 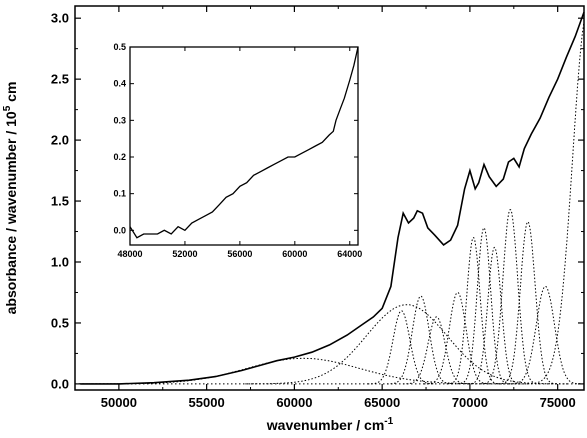 I want to click on inset-y-tick-label-5: 0.5, so click(x=119, y=47).